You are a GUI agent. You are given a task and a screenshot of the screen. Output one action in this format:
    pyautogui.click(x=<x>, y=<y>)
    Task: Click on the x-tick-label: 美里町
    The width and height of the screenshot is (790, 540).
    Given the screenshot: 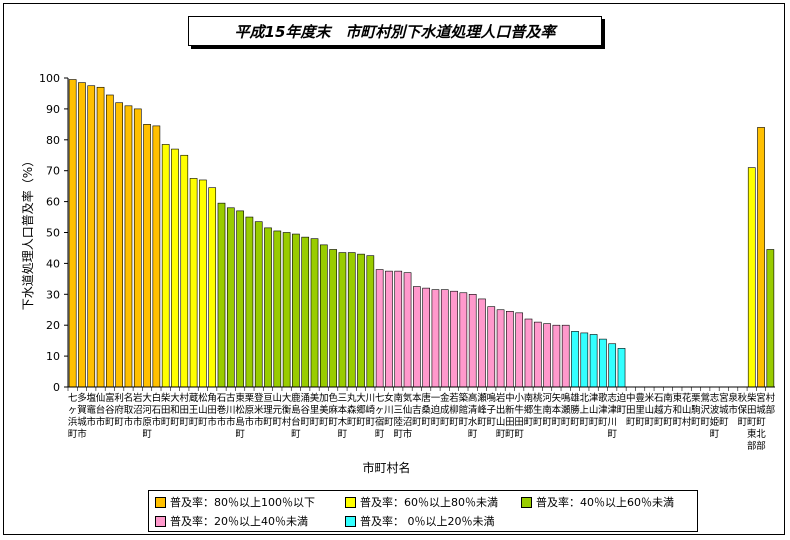 What is the action you would take?
    pyautogui.click(x=315, y=410)
    